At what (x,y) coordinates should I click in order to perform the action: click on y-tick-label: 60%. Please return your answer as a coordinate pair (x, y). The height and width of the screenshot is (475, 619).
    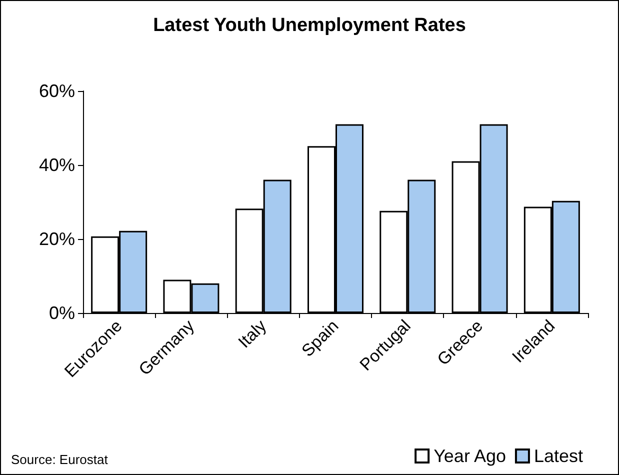
    Looking at the image, I should click on (56, 91).